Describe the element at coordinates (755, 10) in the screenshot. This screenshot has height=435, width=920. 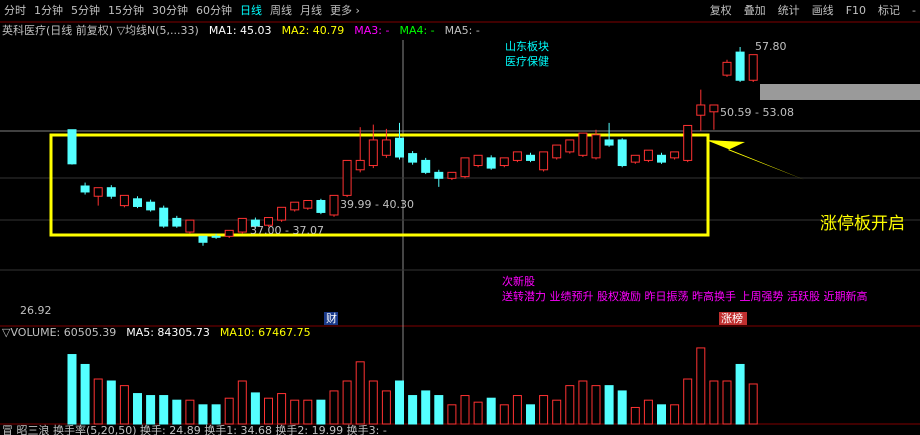
I see `tool-button: 叠加` at that location.